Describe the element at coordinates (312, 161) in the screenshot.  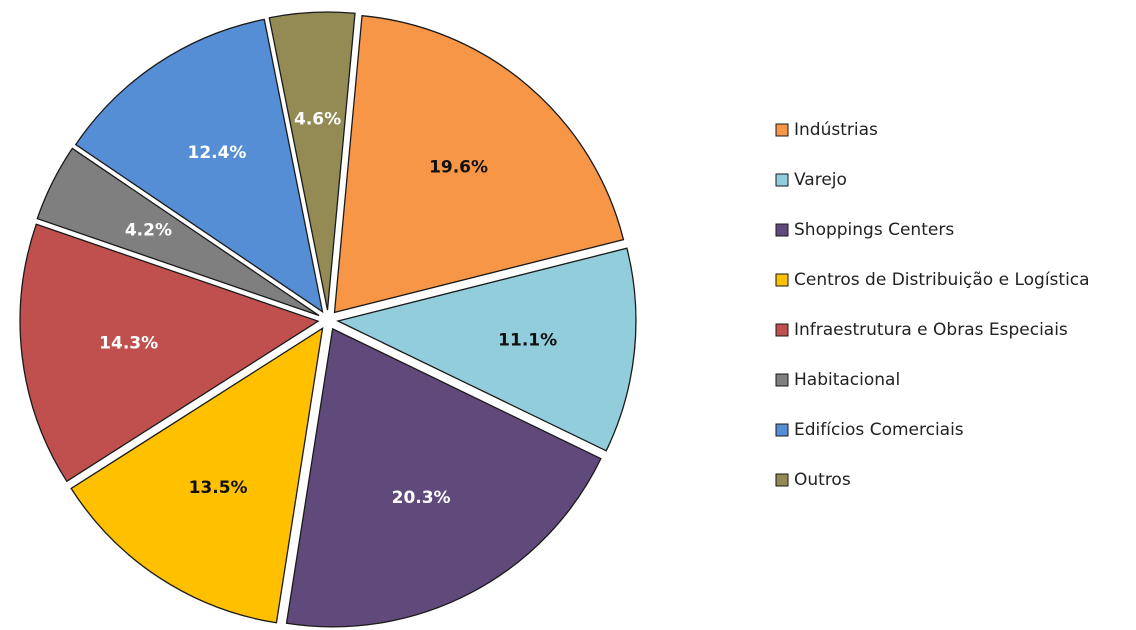
I see `pie-slice-outros` at that location.